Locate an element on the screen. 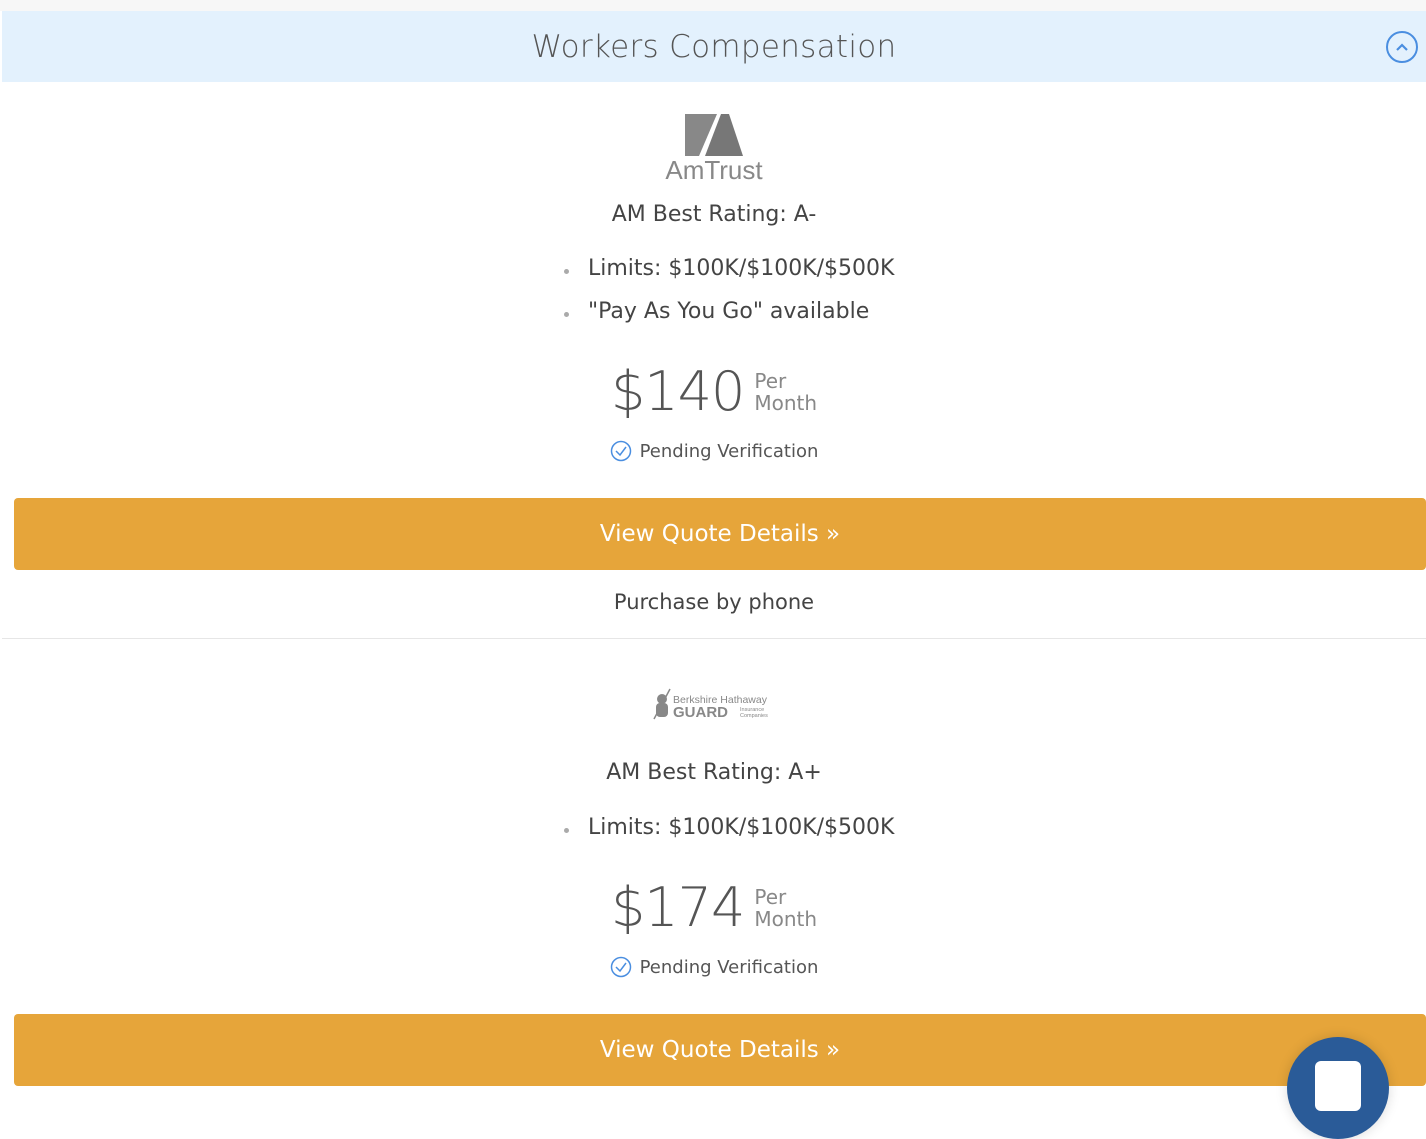 The height and width of the screenshot is (1139, 1426). section-header: Workers Compensation is located at coordinates (714, 46).